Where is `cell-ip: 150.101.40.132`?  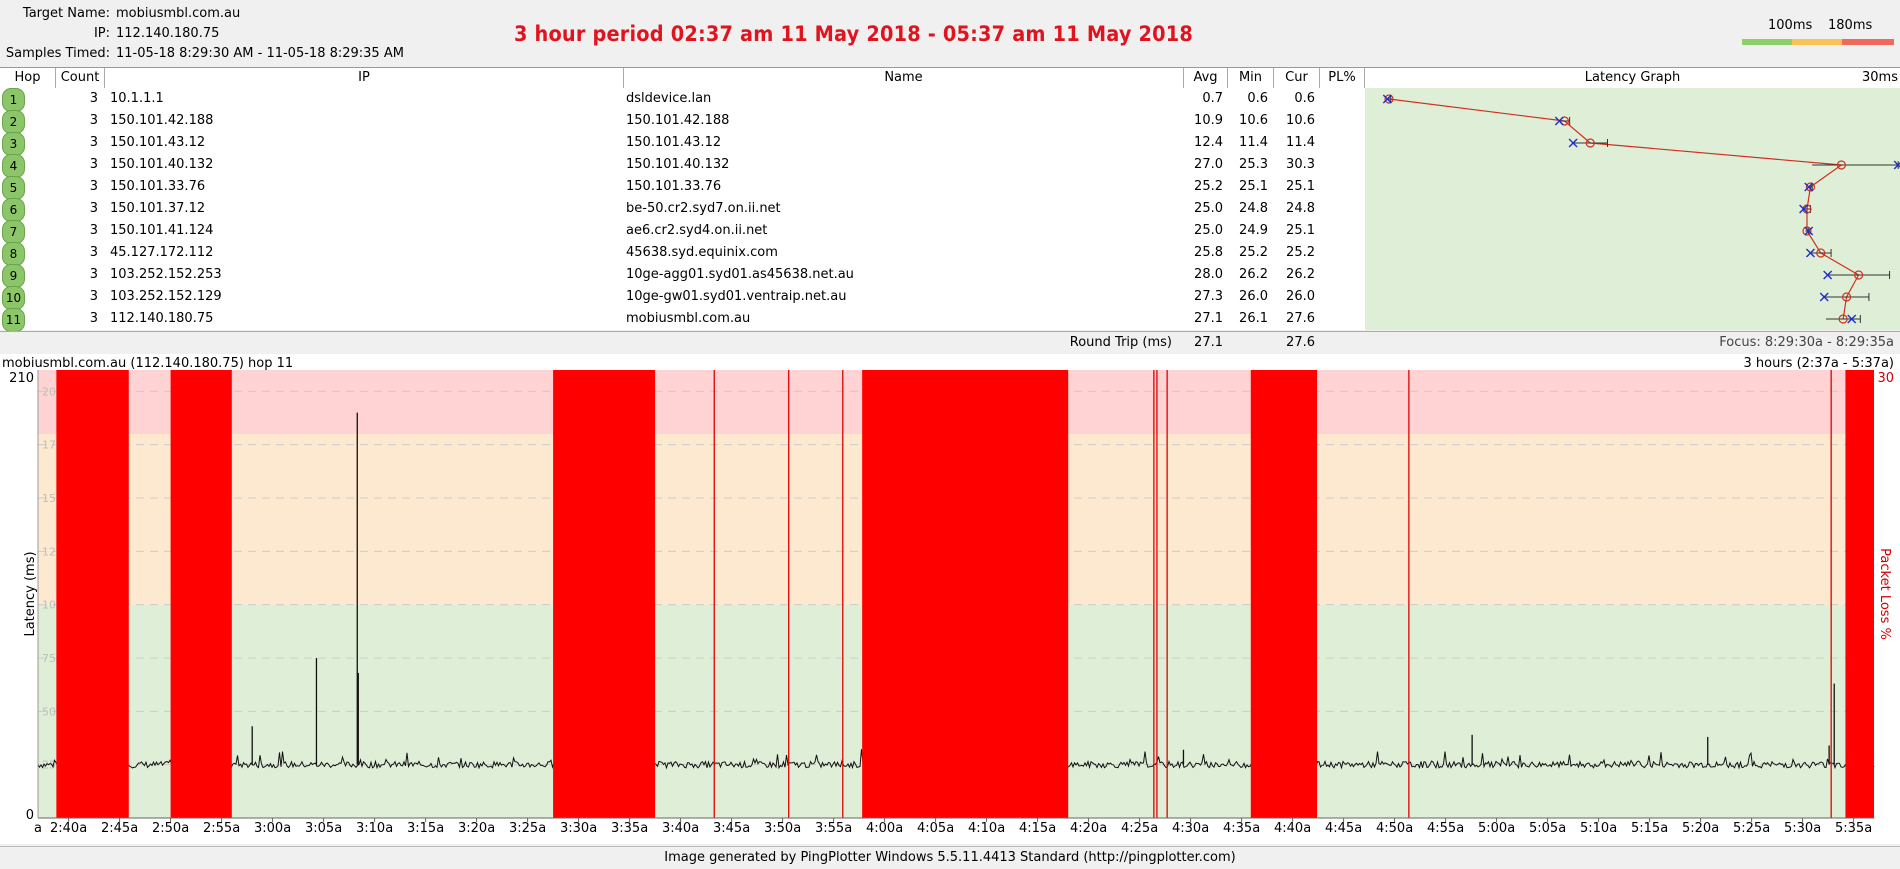 cell-ip: 150.101.40.132 is located at coordinates (162, 164).